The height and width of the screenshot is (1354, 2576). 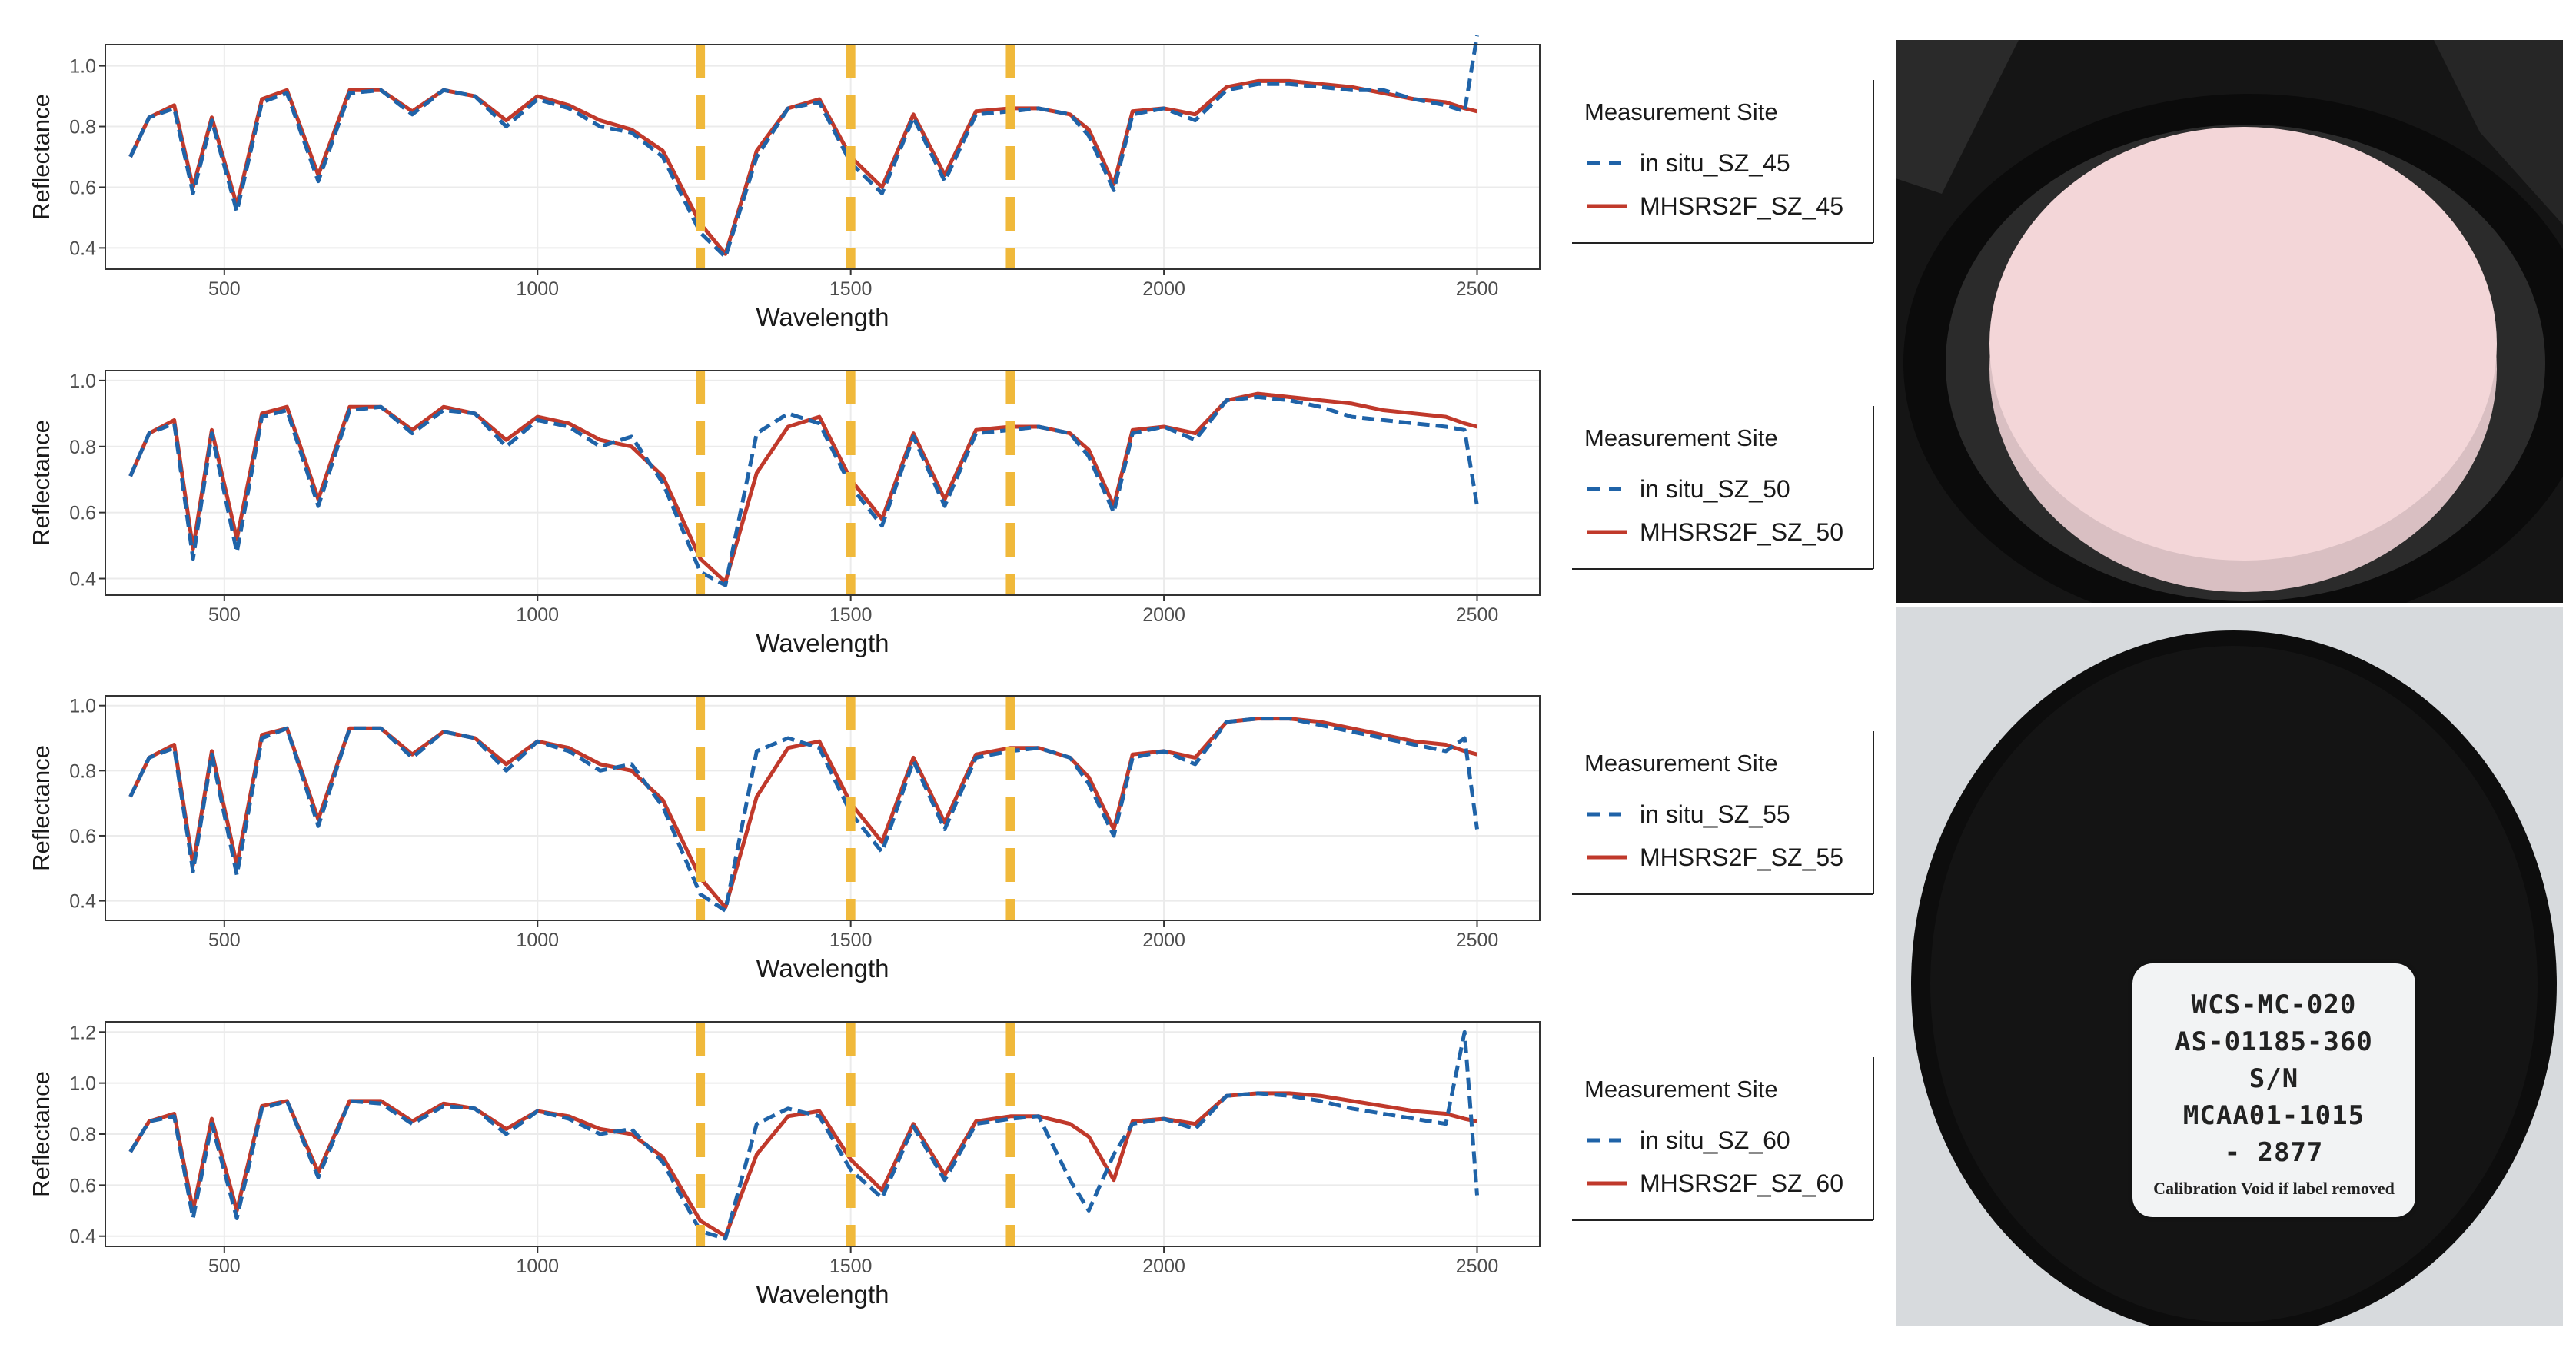 I want to click on legend-label-model: MHSRS2F_SZ_55, so click(x=1741, y=857).